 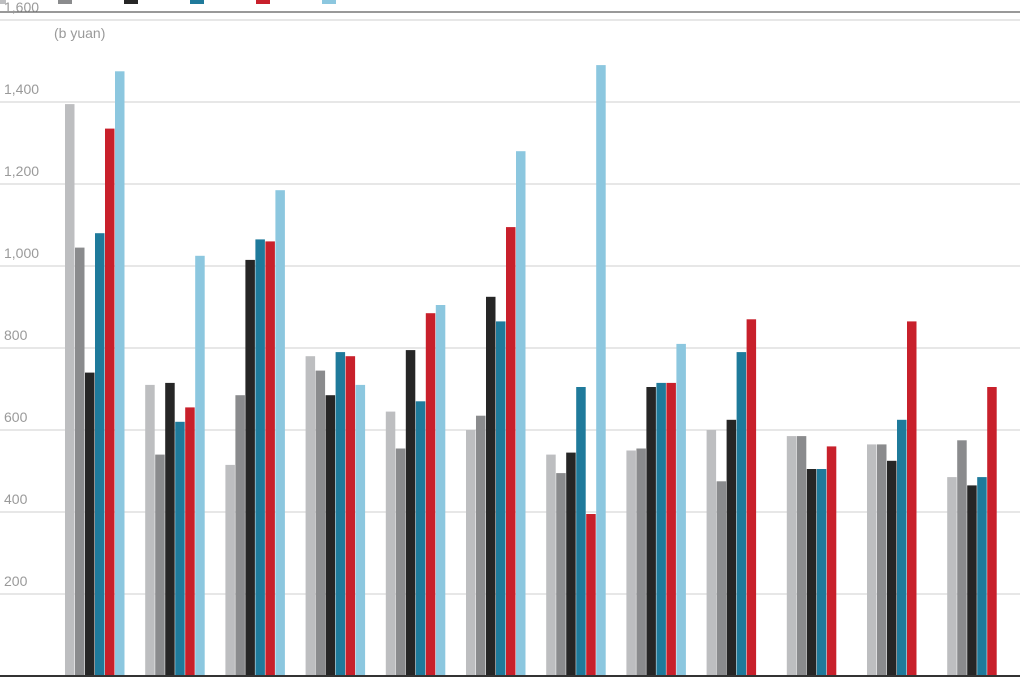 I want to click on y-tick-label: 1,000, so click(x=21, y=253).